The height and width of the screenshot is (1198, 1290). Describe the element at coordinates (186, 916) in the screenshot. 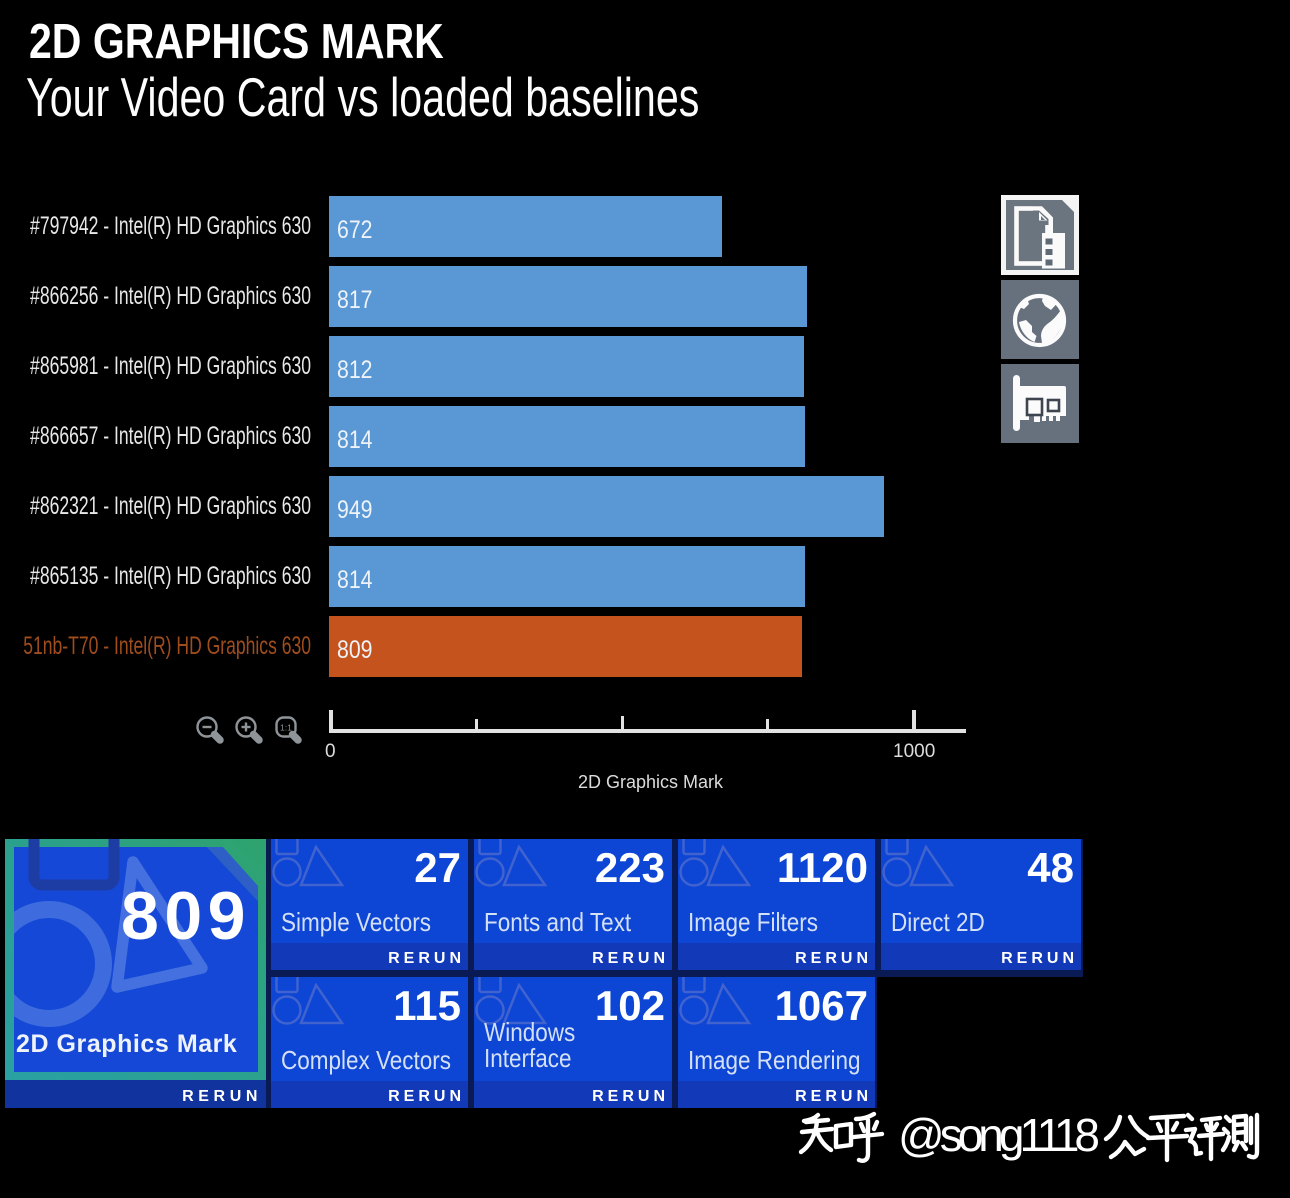

I see `svg-text: 809` at that location.